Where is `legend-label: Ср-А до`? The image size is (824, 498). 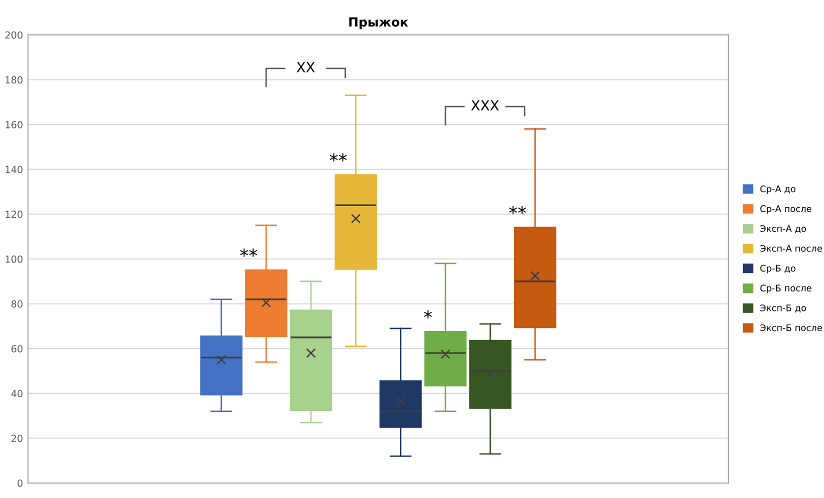 legend-label: Ср-А до is located at coordinates (778, 189).